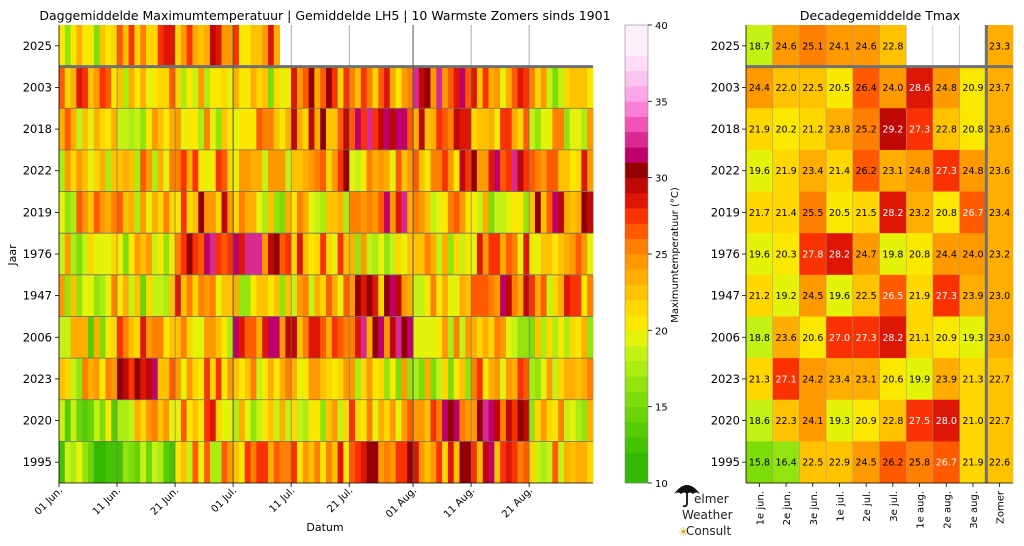 The height and width of the screenshot is (546, 1024). I want to click on table-cell-value: 27.5, so click(919, 421).